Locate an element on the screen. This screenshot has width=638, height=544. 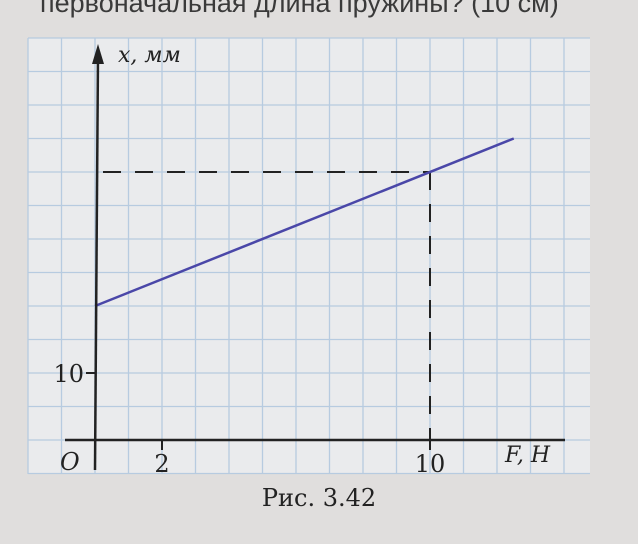
header-text: первоначальная длина пружины? (10 см) is located at coordinates (299, 9).